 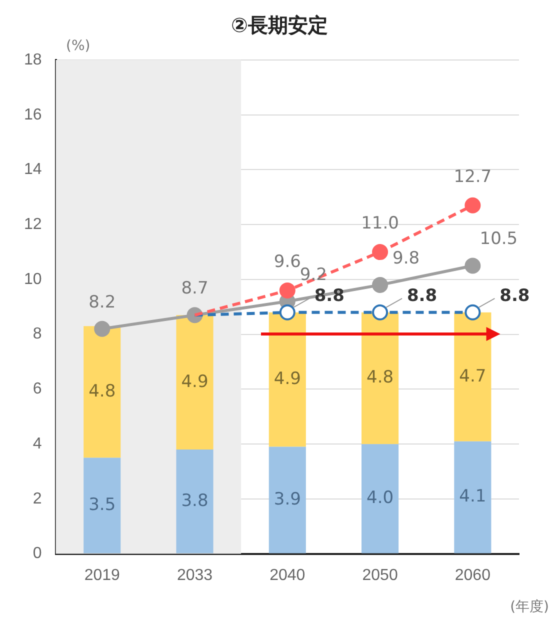 What do you see at coordinates (33, 115) in the screenshot?
I see `y-tick-label: 16` at bounding box center [33, 115].